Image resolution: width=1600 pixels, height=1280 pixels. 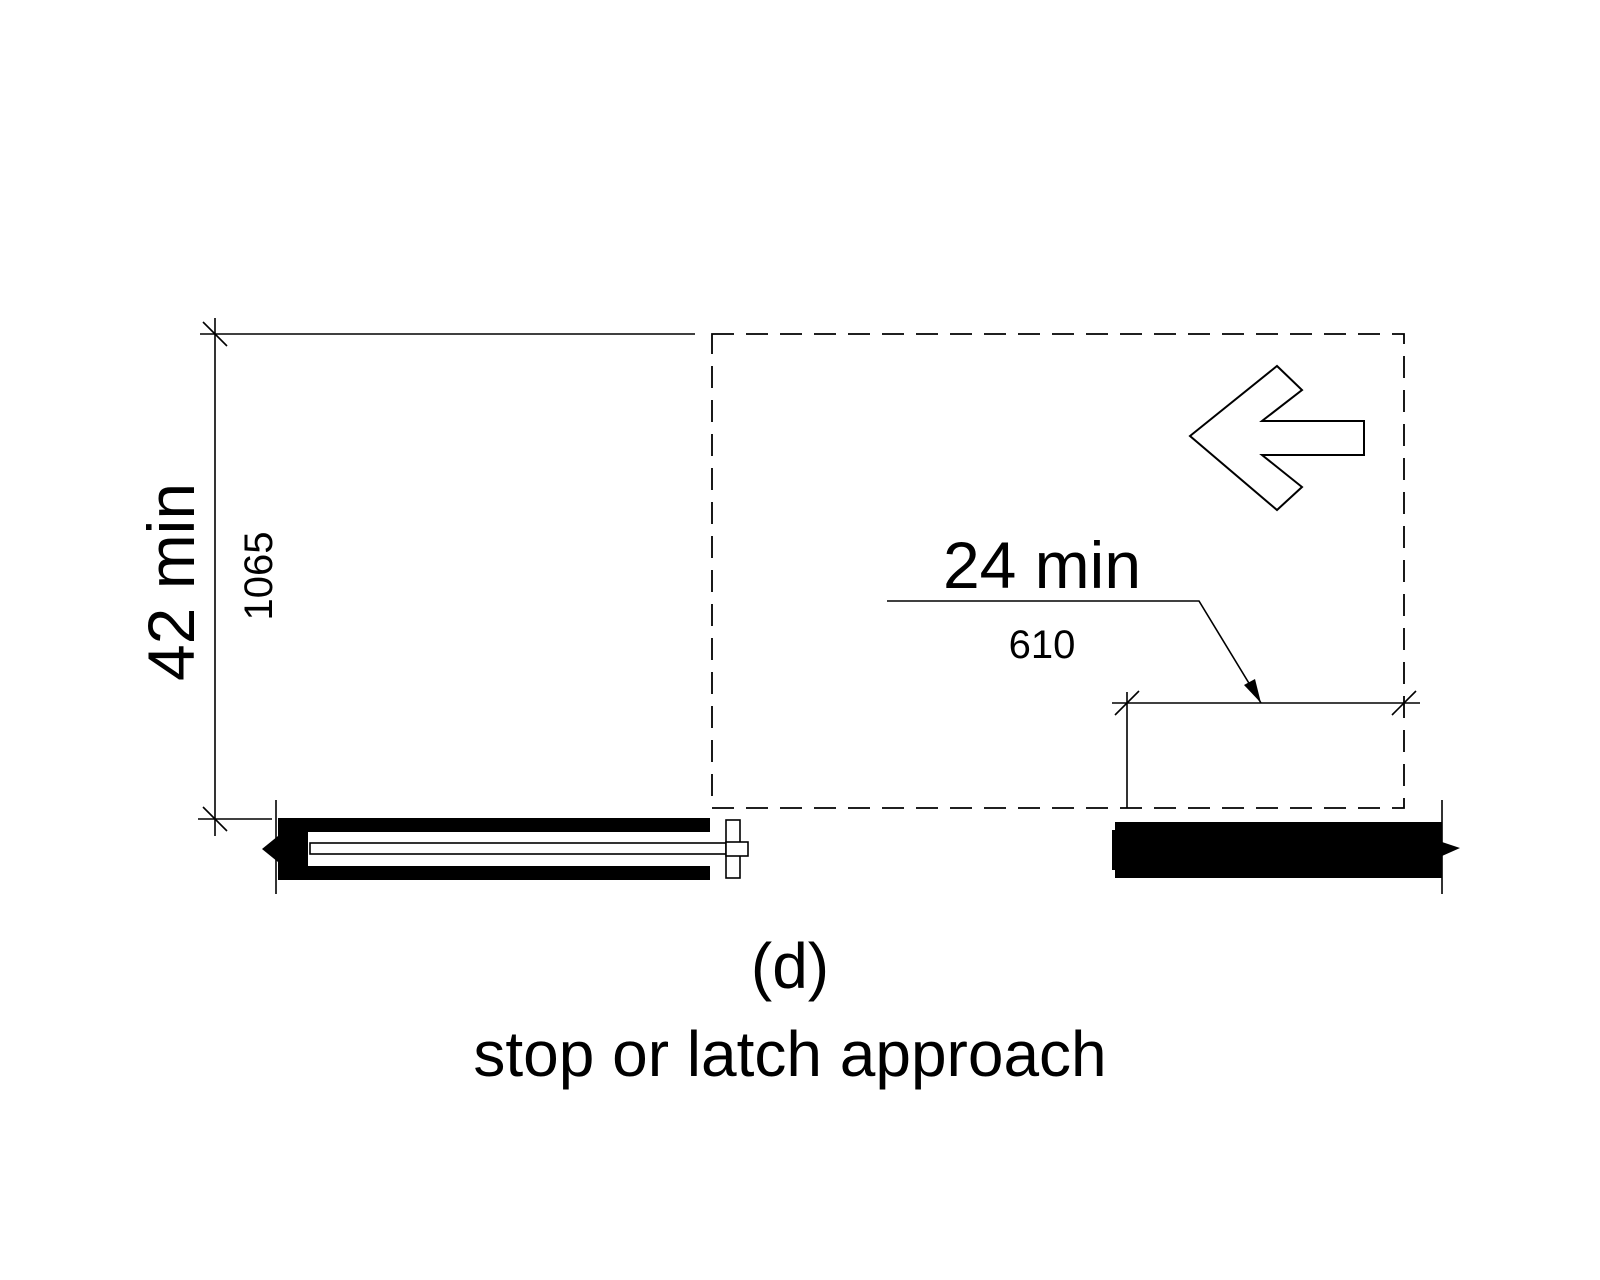 What do you see at coordinates (171, 582) in the screenshot?
I see `depth-dimension-label: 42 min` at bounding box center [171, 582].